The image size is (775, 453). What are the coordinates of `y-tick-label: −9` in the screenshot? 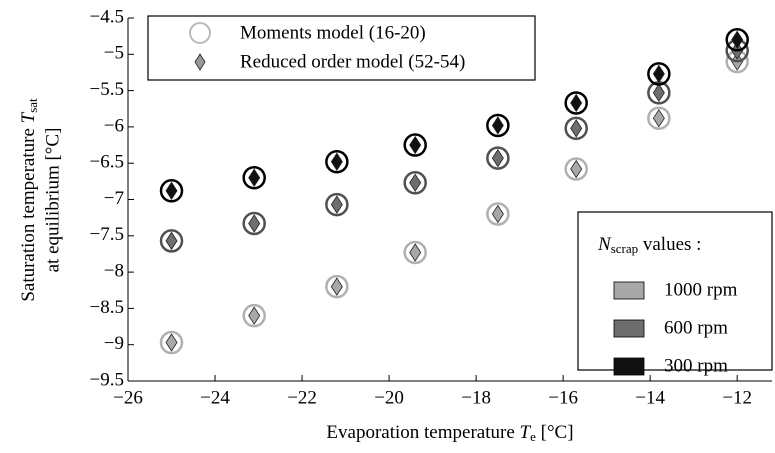 It's located at (114, 343).